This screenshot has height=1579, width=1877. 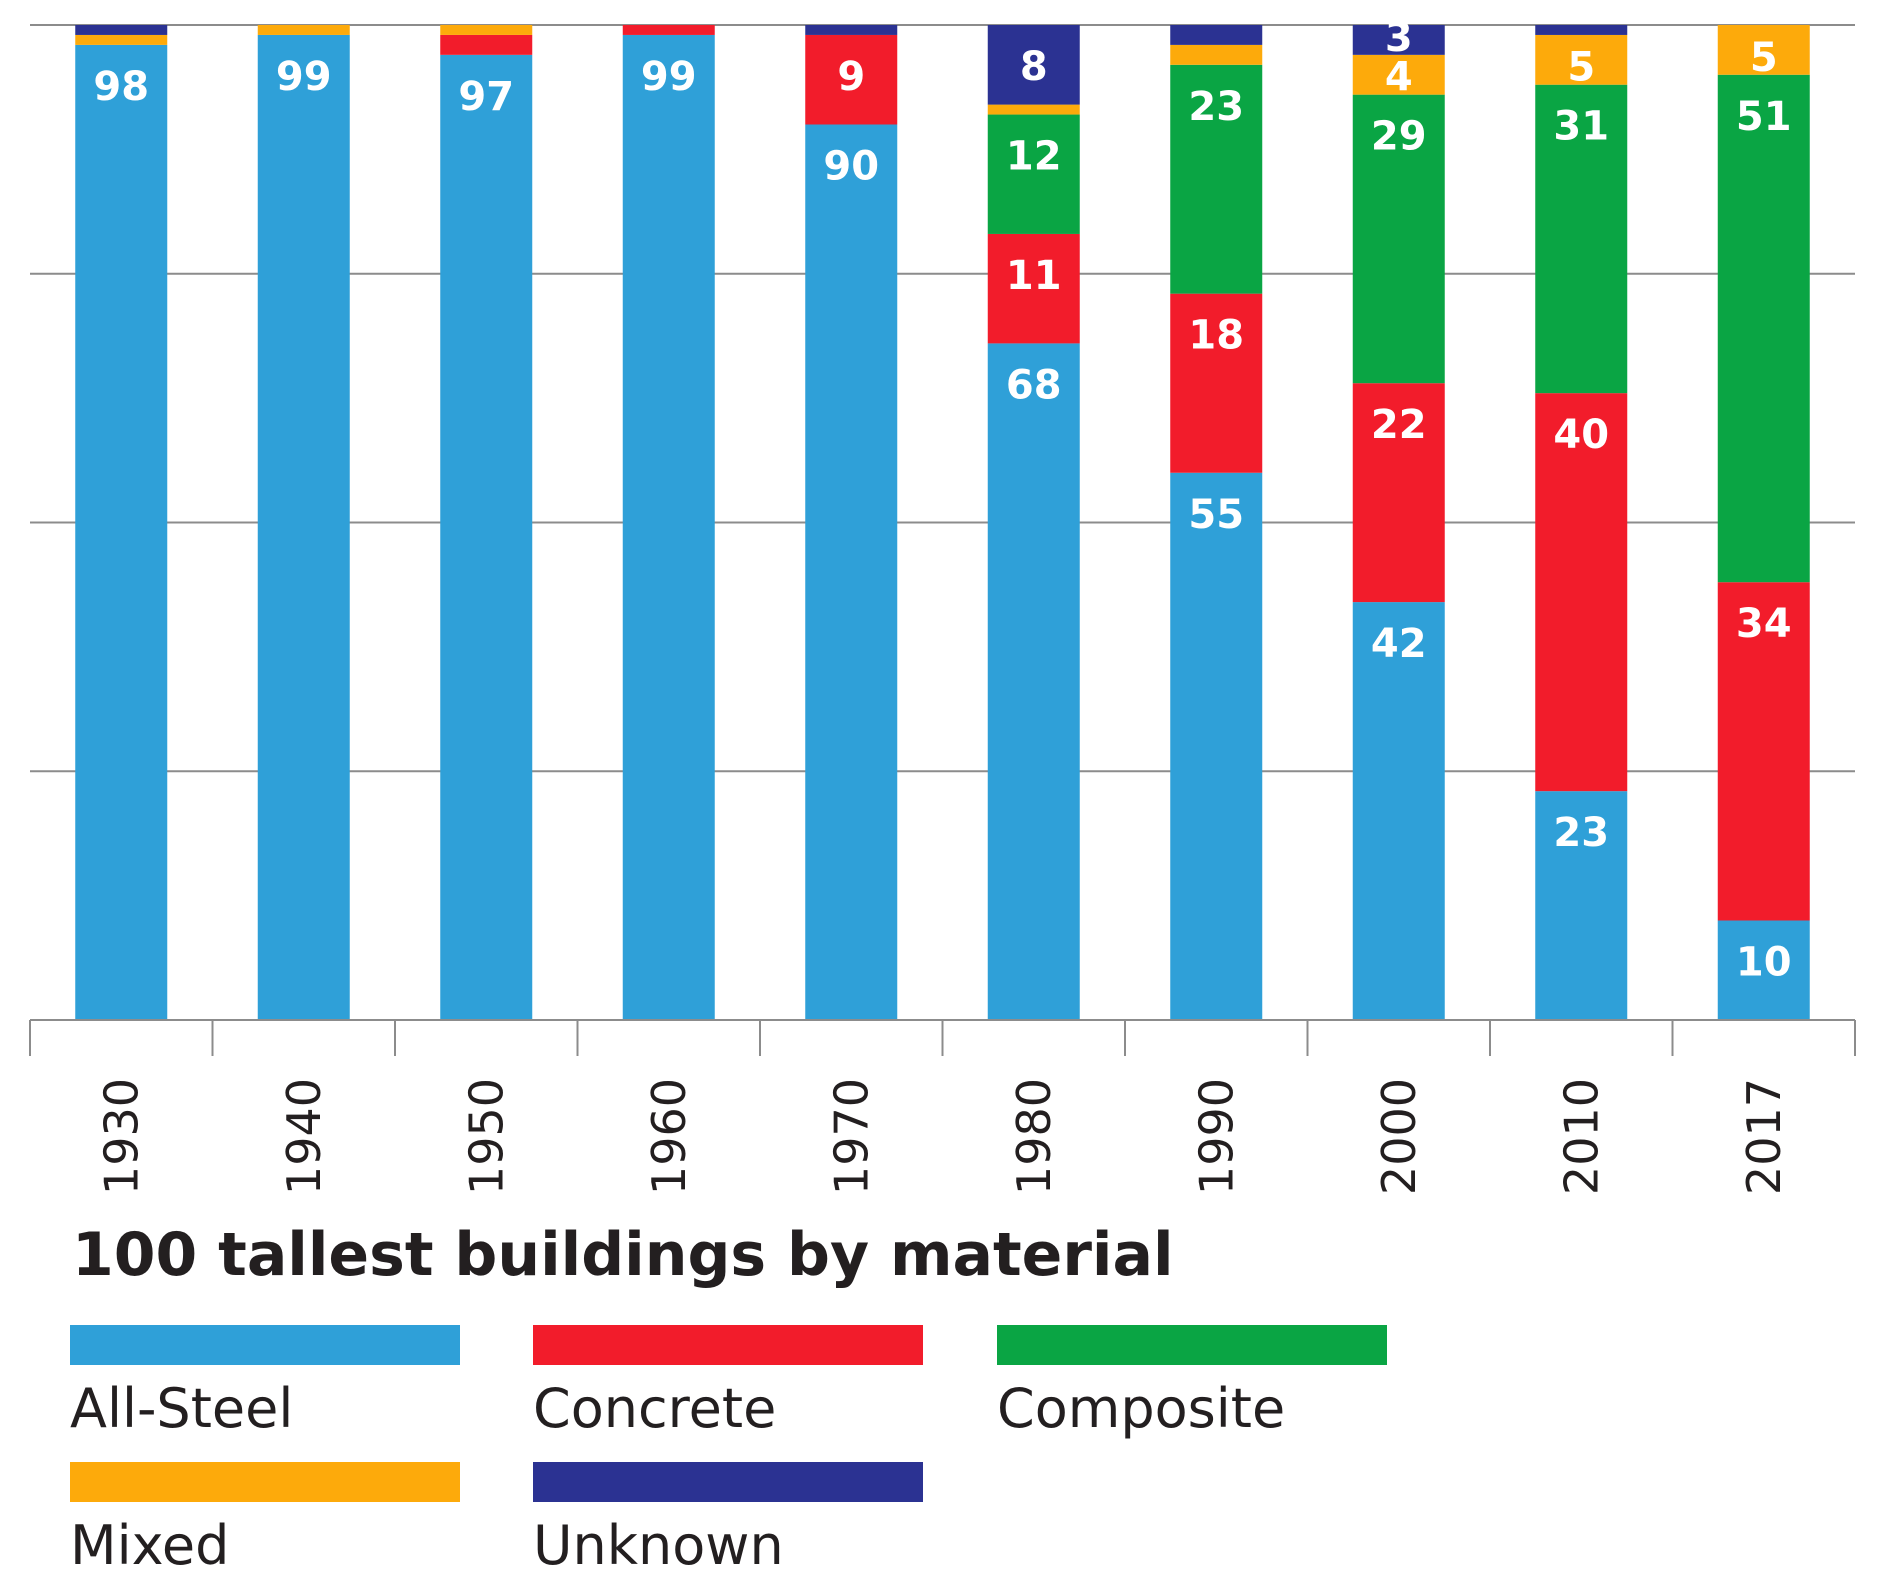 I want to click on data-label-2017-concrete: 34, so click(x=1764, y=624).